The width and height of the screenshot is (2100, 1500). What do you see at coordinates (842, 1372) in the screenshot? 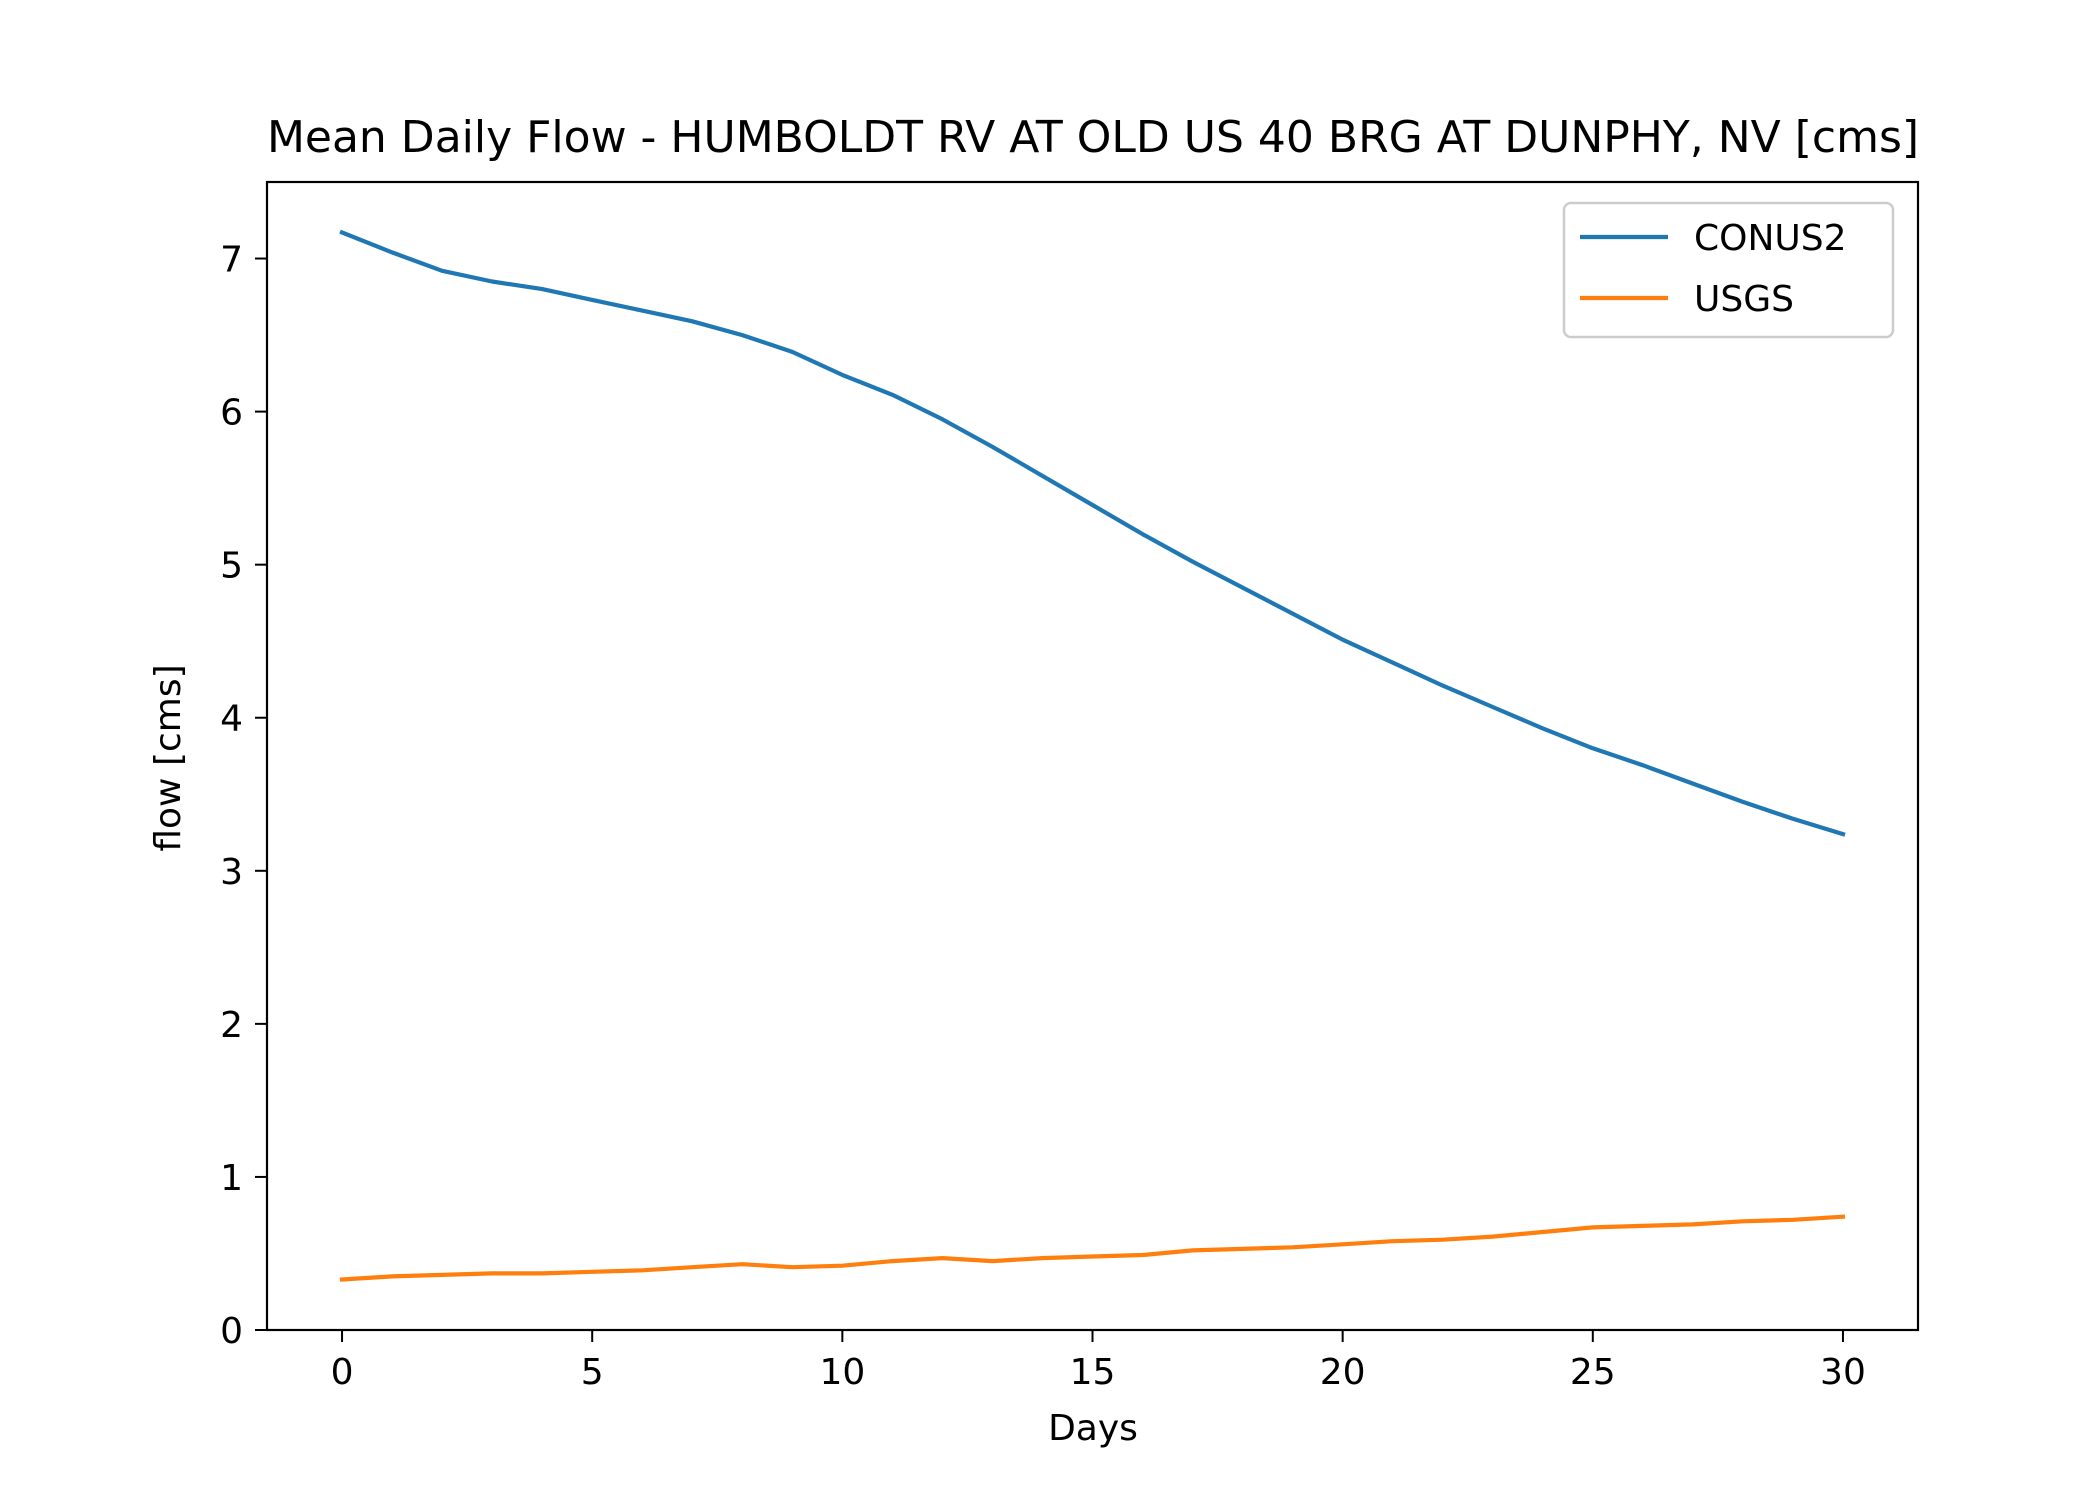
I see `x-tick-label: 10` at bounding box center [842, 1372].